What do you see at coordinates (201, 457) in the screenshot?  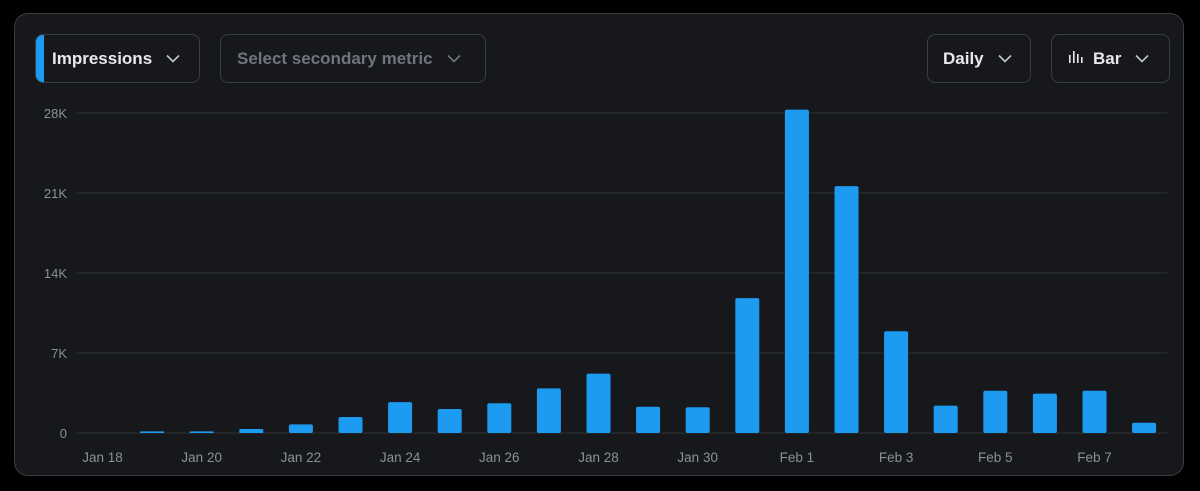 I see `x-tick-label: Jan 20` at bounding box center [201, 457].